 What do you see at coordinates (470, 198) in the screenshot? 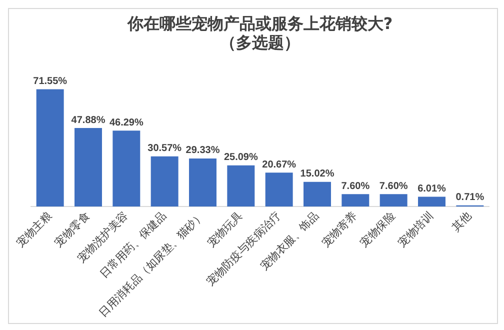
I see `data-label: 0.71%` at bounding box center [470, 198].